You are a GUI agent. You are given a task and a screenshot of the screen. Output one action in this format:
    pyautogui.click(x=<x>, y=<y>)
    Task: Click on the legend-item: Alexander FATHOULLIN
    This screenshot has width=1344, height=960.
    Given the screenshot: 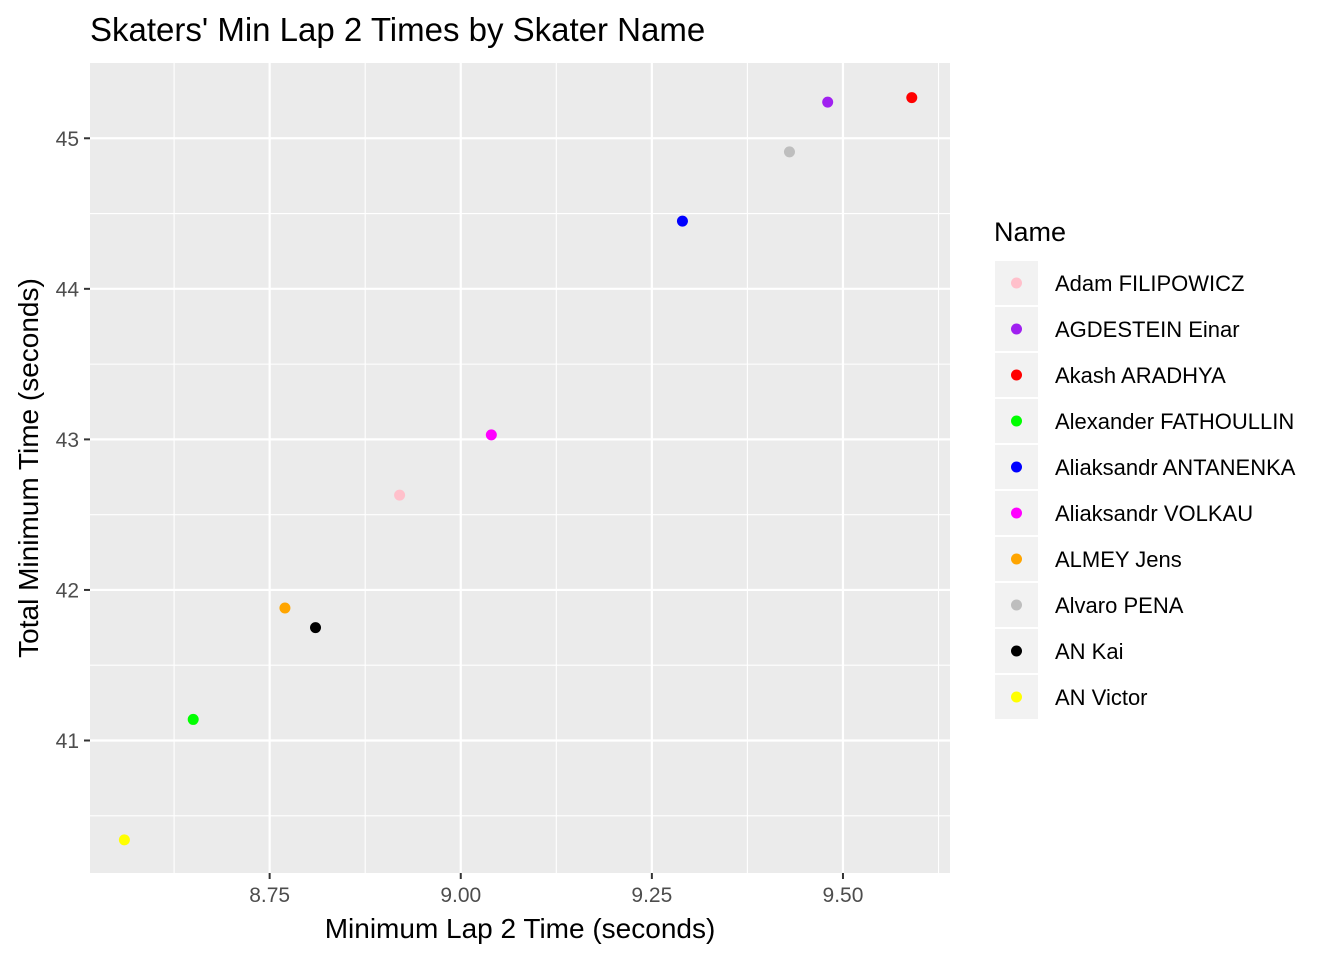 What is the action you would take?
    pyautogui.click(x=1144, y=421)
    